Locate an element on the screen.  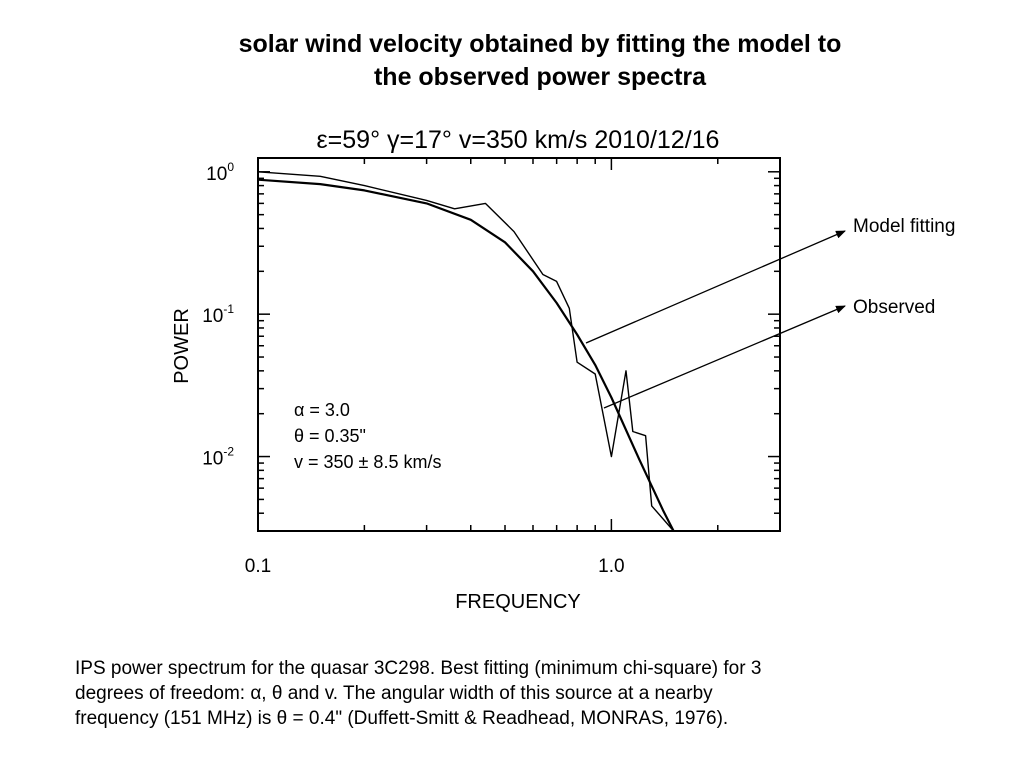
slide-title-line-2: the observed power spectra is located at coordinates (540, 77).